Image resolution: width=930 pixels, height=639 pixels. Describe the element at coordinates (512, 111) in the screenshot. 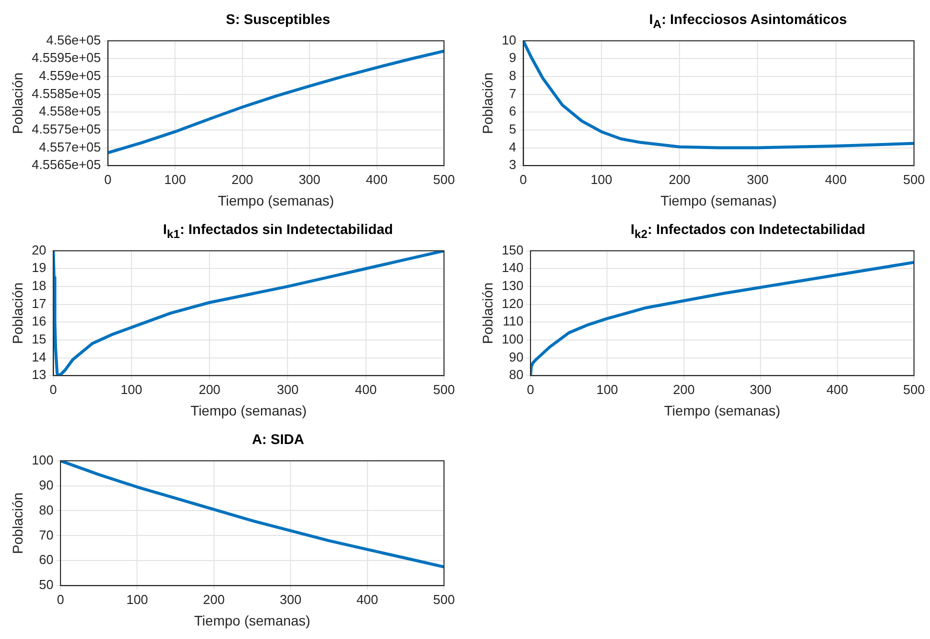

I see `y-tick-label: 6` at that location.